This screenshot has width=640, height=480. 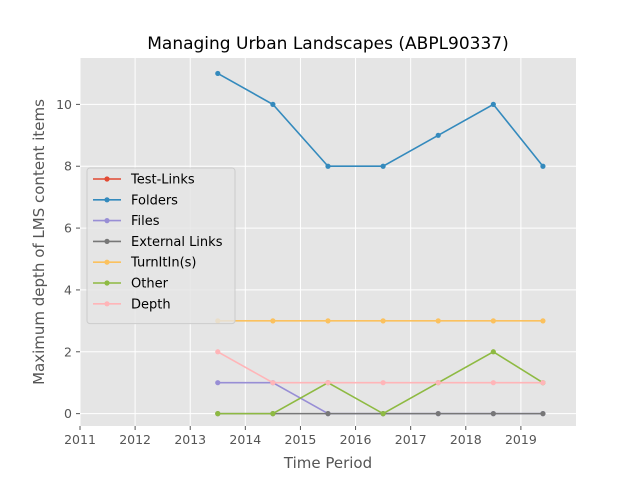 What do you see at coordinates (356, 439) in the screenshot?
I see `x-tick-label: 2016` at bounding box center [356, 439].